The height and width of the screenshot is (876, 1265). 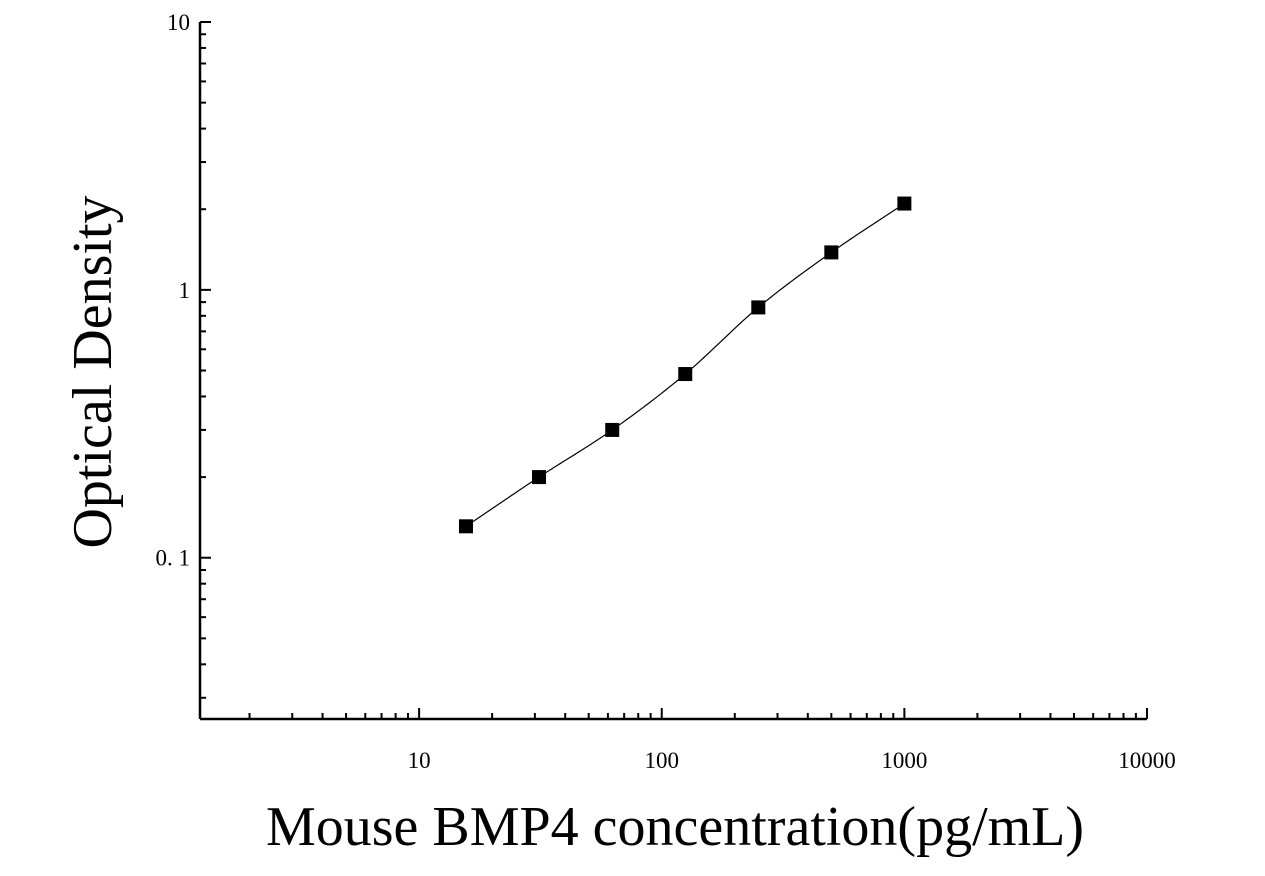 What do you see at coordinates (178, 22) in the screenshot?
I see `y-tick-label: 10` at bounding box center [178, 22].